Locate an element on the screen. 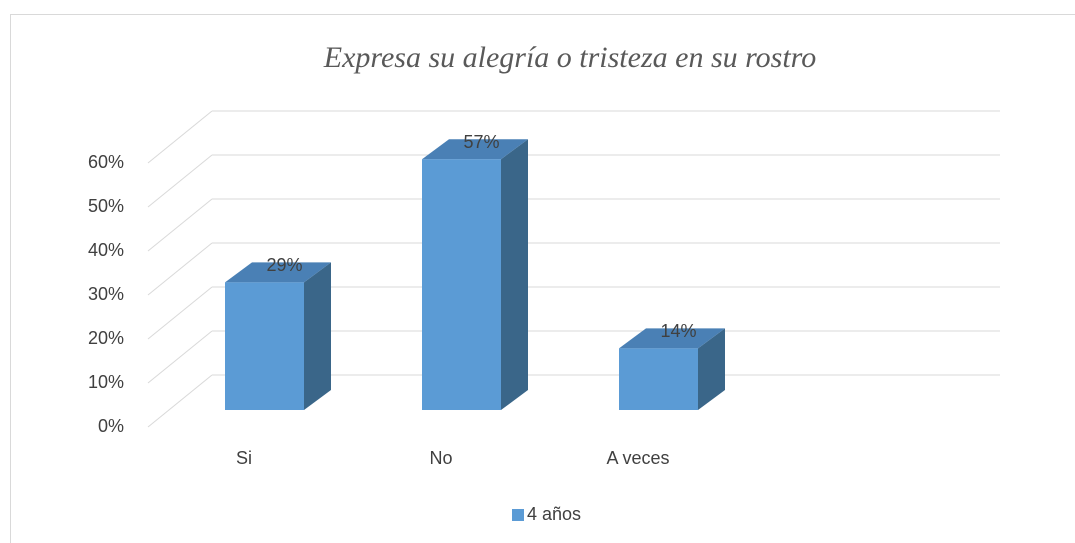 The height and width of the screenshot is (543, 1075). y-tick-label: 0% is located at coordinates (111, 426).